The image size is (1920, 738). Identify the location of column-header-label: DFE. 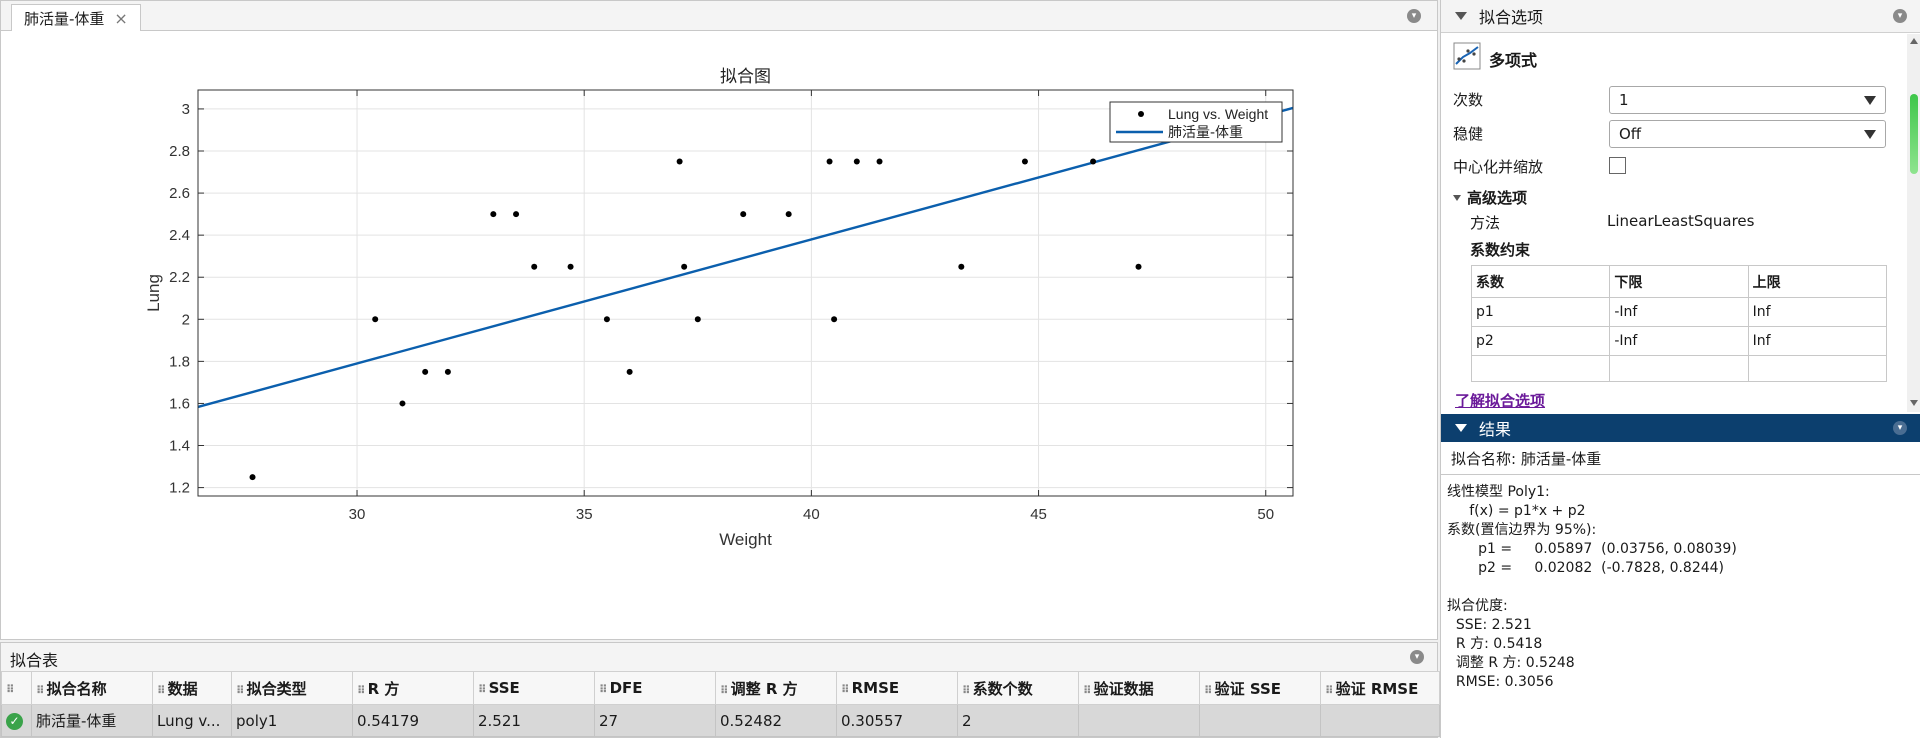
(626, 688).